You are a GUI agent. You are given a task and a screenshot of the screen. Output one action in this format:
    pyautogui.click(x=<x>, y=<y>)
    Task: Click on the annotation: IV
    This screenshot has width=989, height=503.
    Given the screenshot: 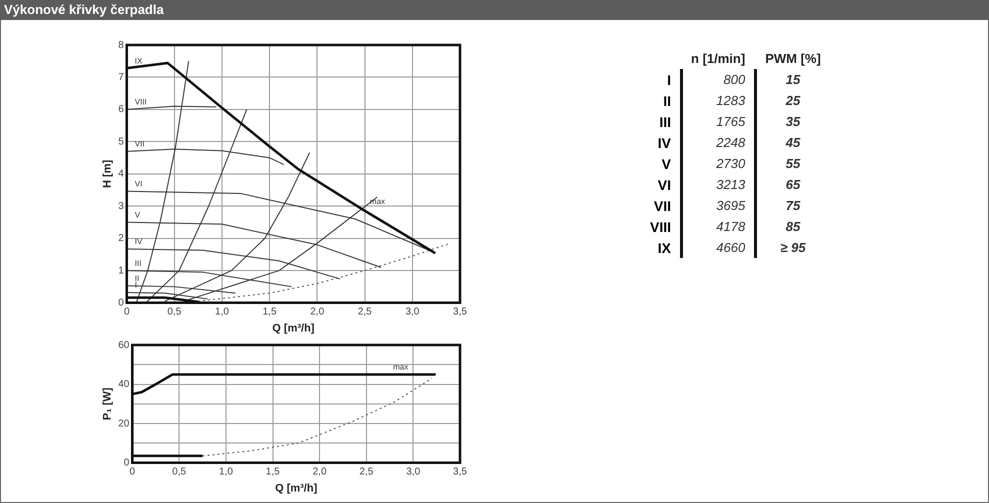 What is the action you would take?
    pyautogui.click(x=138, y=241)
    